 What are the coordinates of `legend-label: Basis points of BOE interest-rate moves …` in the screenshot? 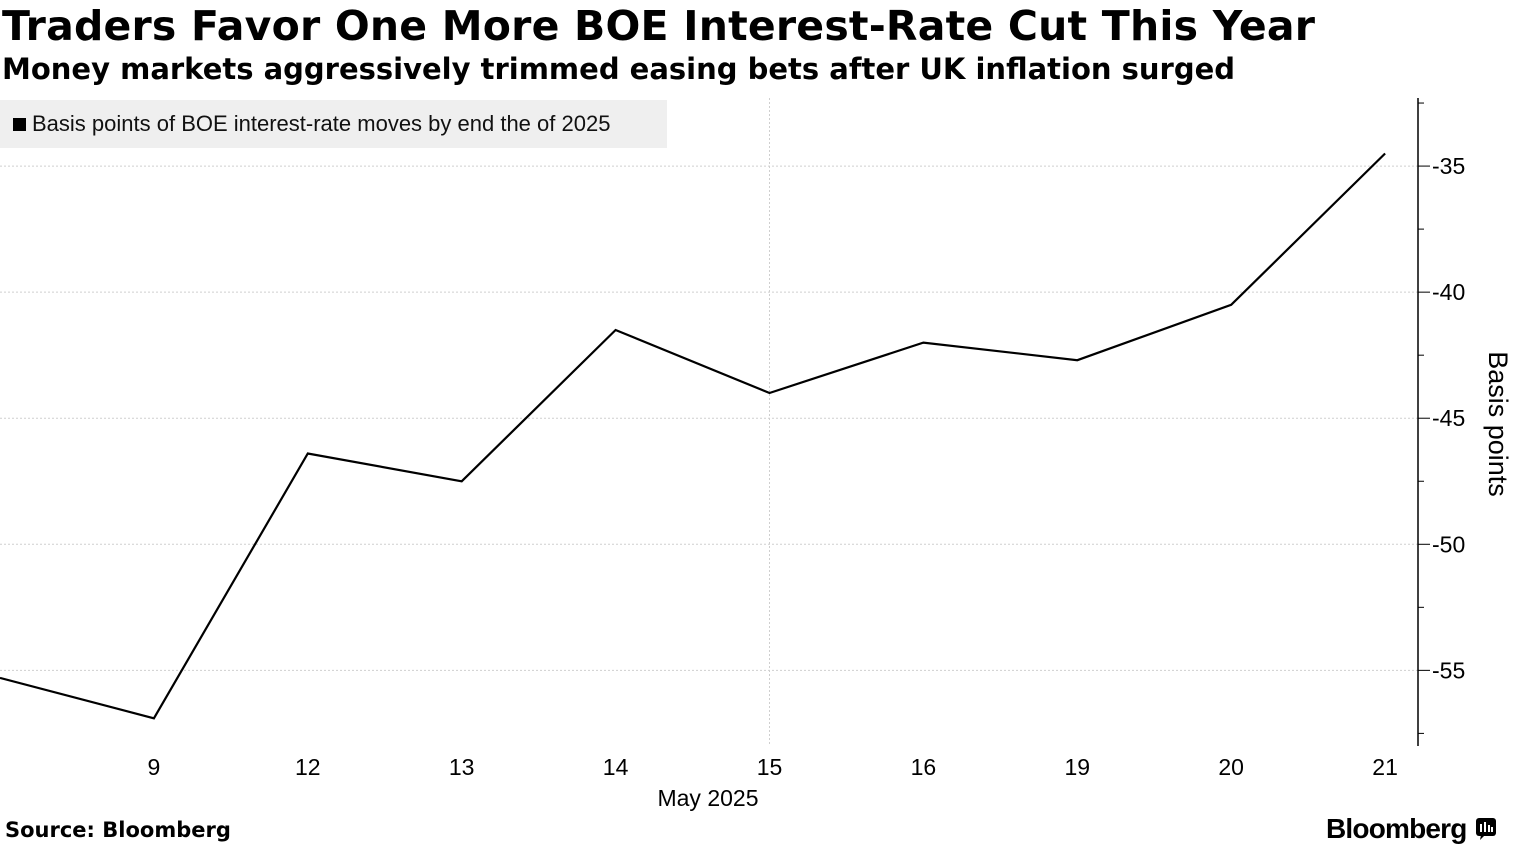 It's located at (321, 123).